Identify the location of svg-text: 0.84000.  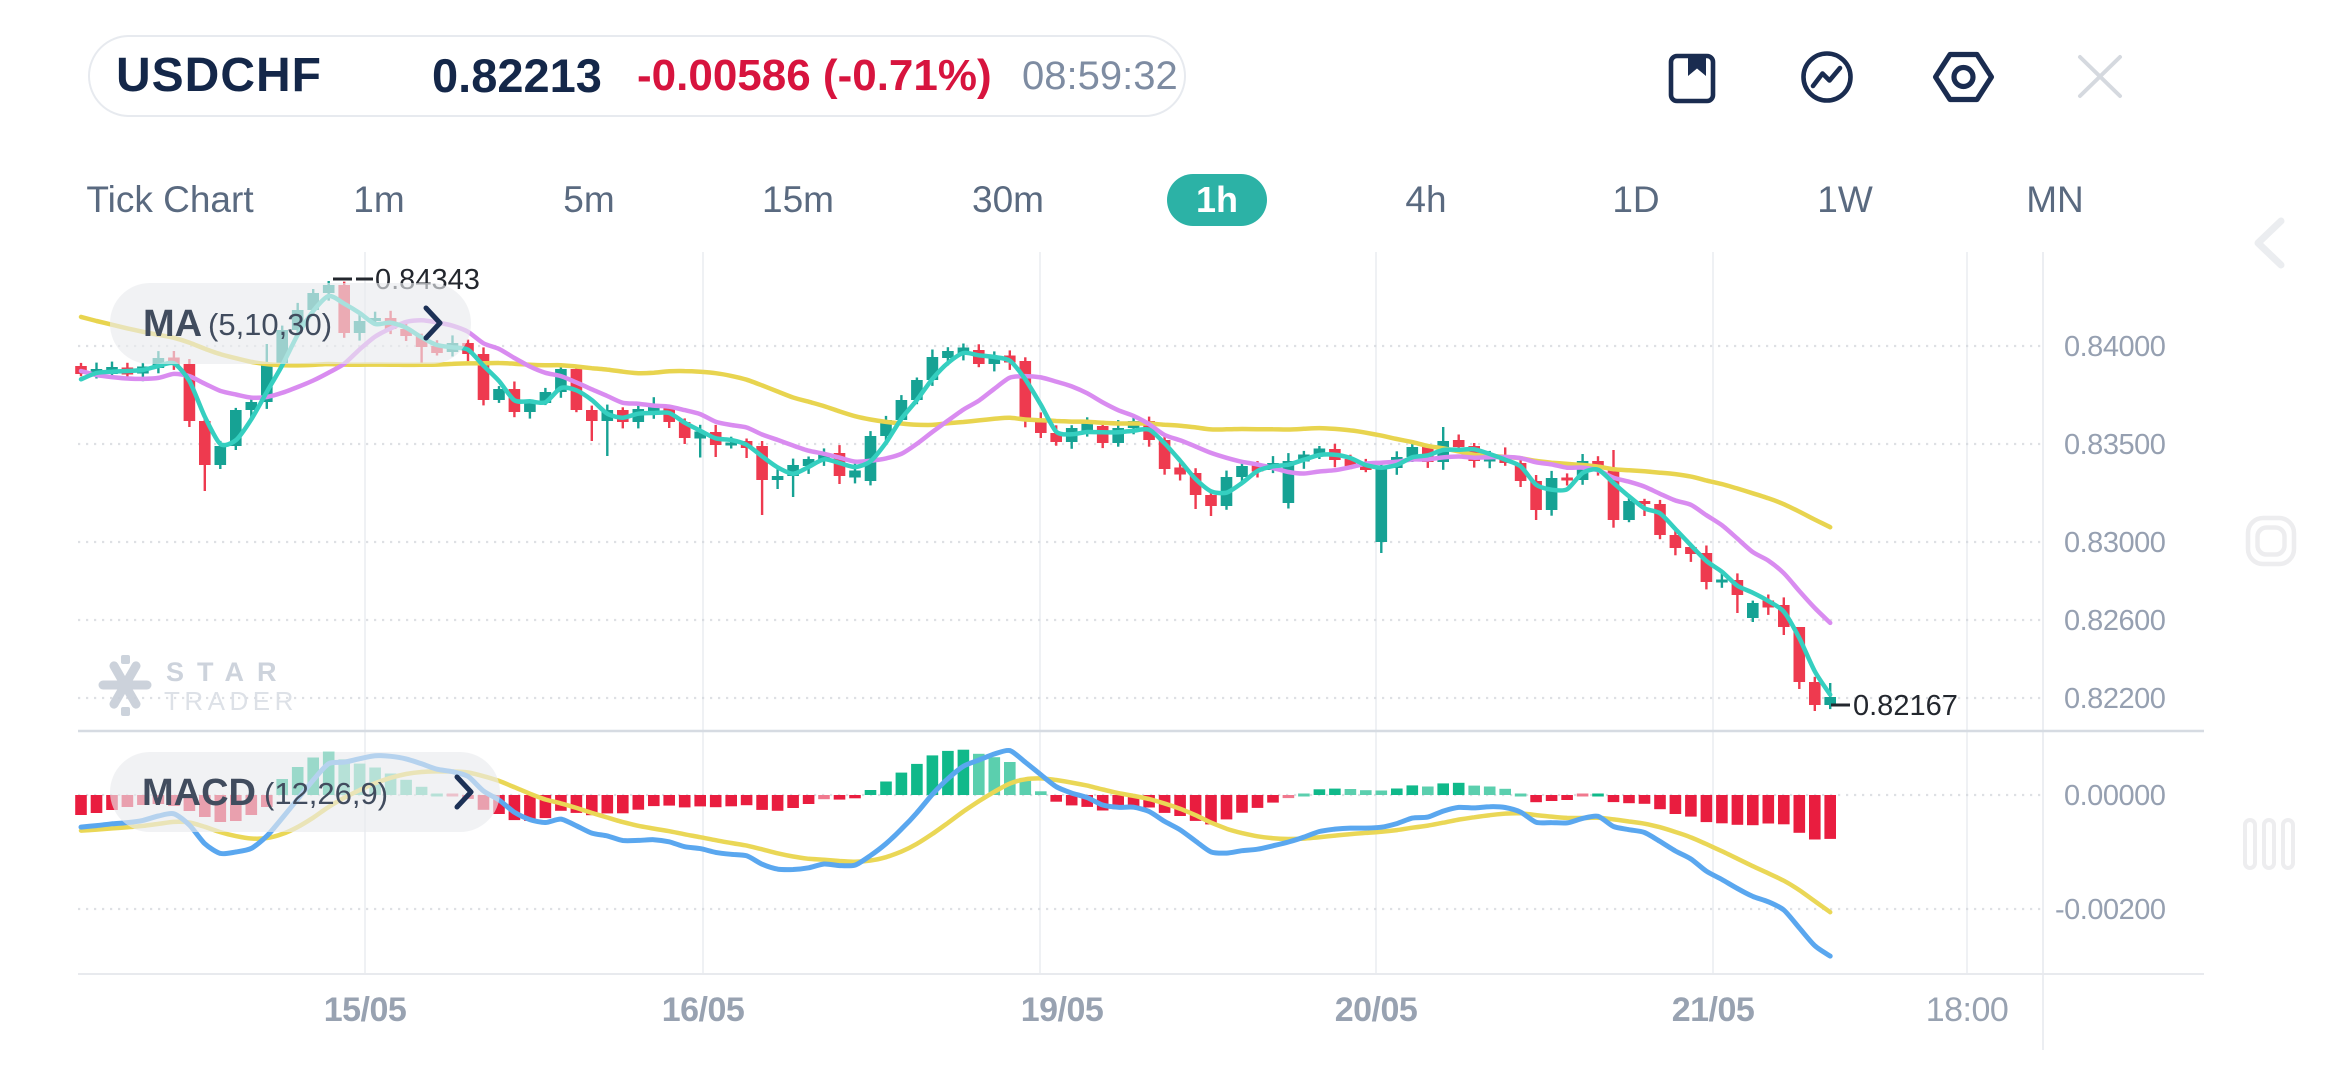
(2114, 347).